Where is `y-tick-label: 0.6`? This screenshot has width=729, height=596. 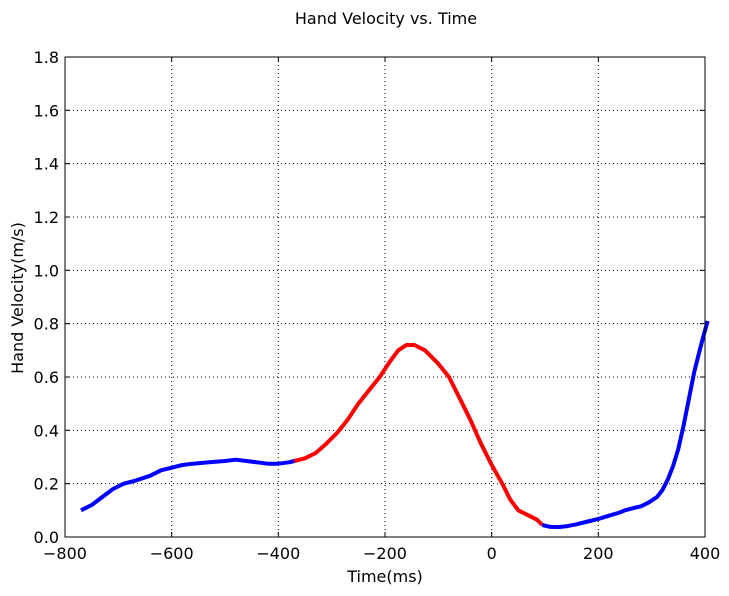
y-tick-label: 0.6 is located at coordinates (46, 377).